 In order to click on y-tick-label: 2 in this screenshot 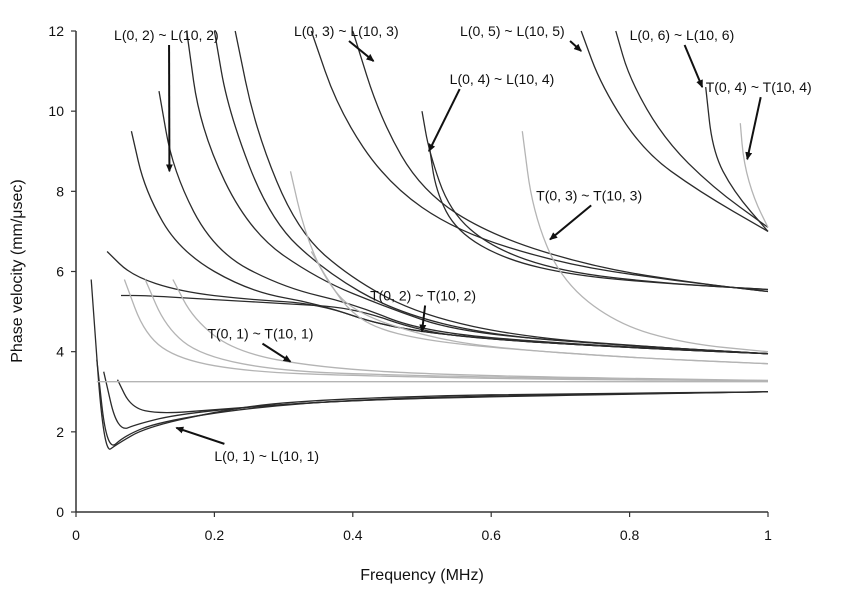, I will do `click(60, 432)`.